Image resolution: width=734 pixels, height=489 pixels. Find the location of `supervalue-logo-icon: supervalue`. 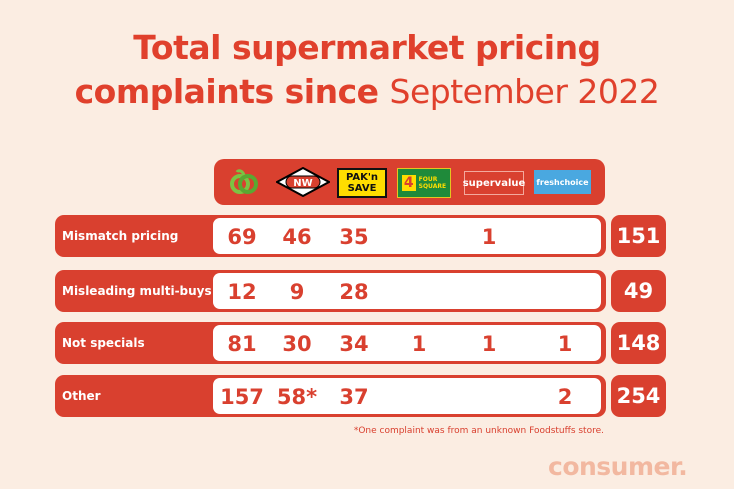

supervalue-logo-icon: supervalue is located at coordinates (494, 183).